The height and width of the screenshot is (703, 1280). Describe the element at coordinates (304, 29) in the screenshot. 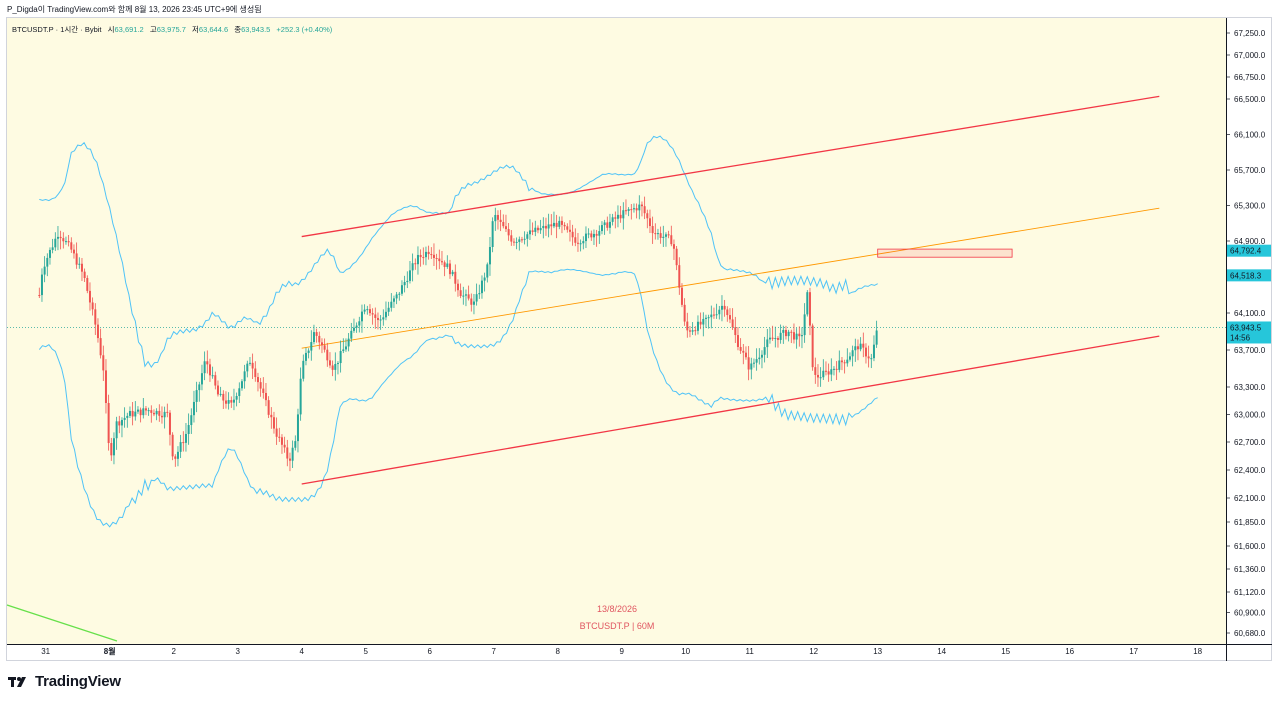

I see `legend-change: +252.3 (+0.40%)` at that location.